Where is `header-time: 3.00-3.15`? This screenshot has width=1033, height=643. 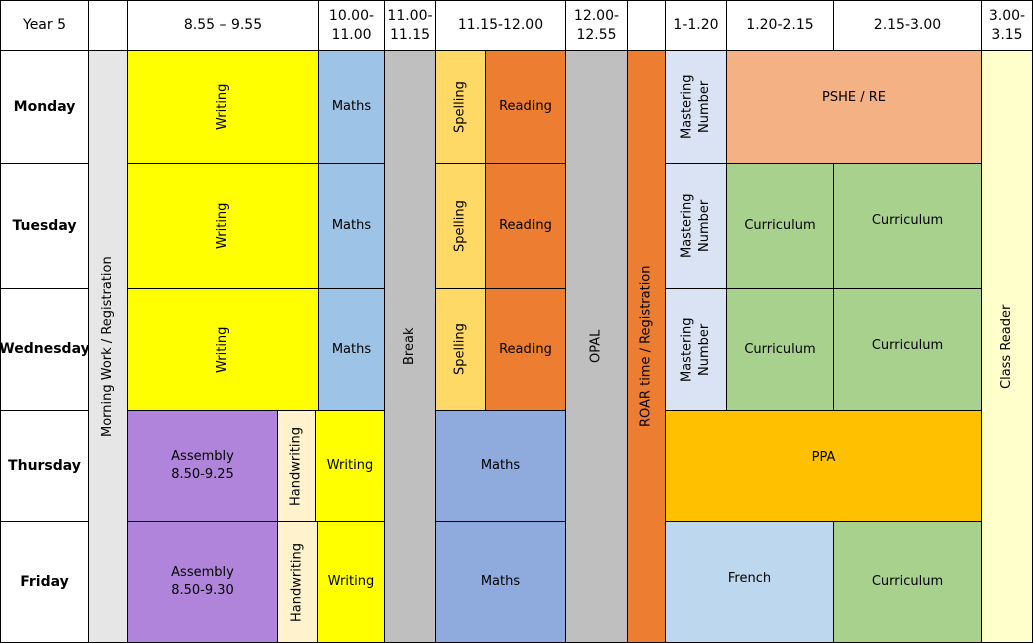
header-time: 3.00-3.15 is located at coordinates (1007, 25).